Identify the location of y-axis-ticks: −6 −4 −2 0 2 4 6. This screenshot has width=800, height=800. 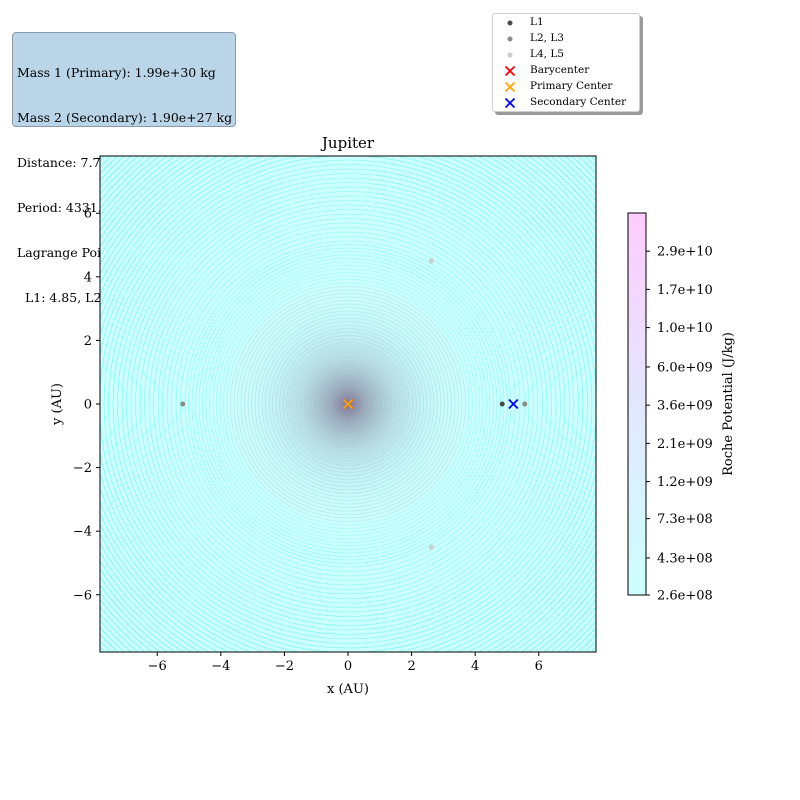
(86, 405).